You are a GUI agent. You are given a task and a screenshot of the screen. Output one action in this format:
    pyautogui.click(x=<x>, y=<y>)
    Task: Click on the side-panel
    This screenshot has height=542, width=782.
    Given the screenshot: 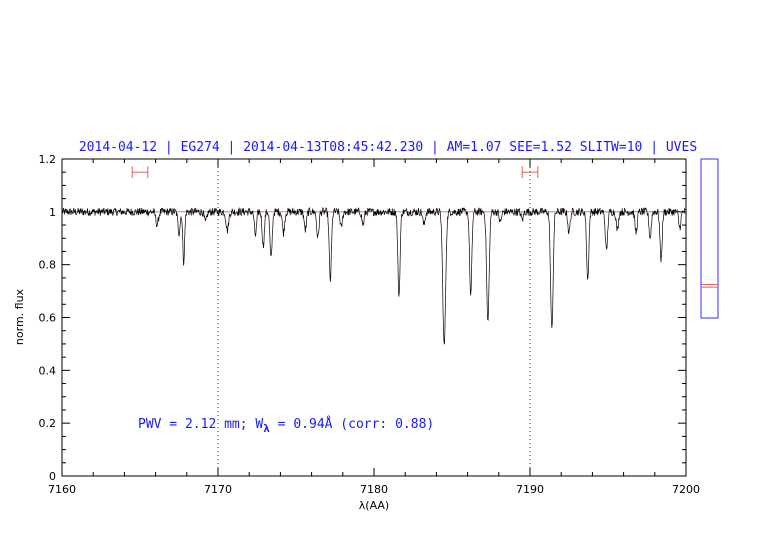 What is the action you would take?
    pyautogui.click(x=709, y=238)
    